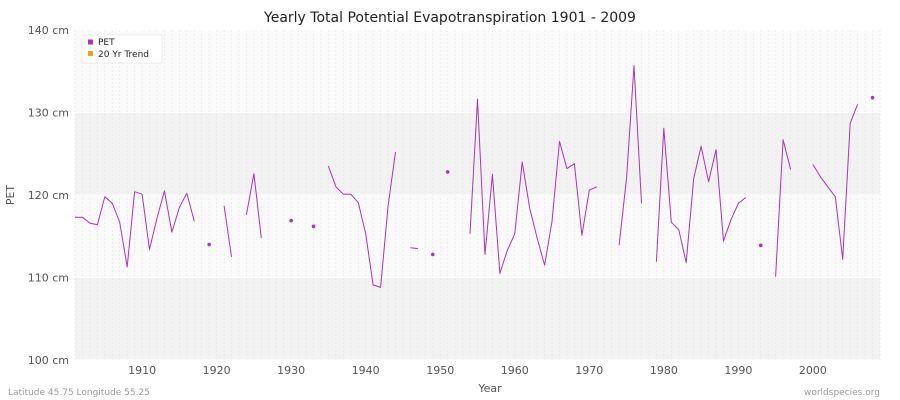  What do you see at coordinates (813, 370) in the screenshot?
I see `x-tick-label: 2000` at bounding box center [813, 370].